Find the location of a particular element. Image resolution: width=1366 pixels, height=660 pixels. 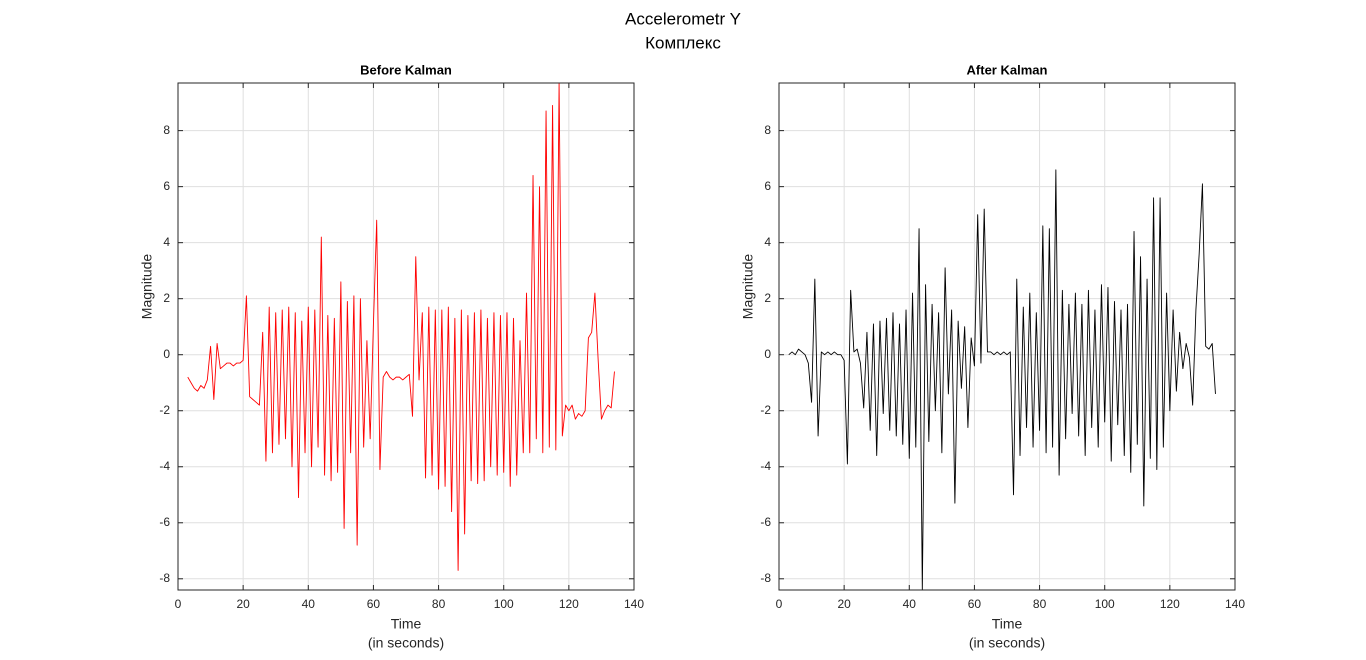

axes-title: After Kalman is located at coordinates (1007, 69).